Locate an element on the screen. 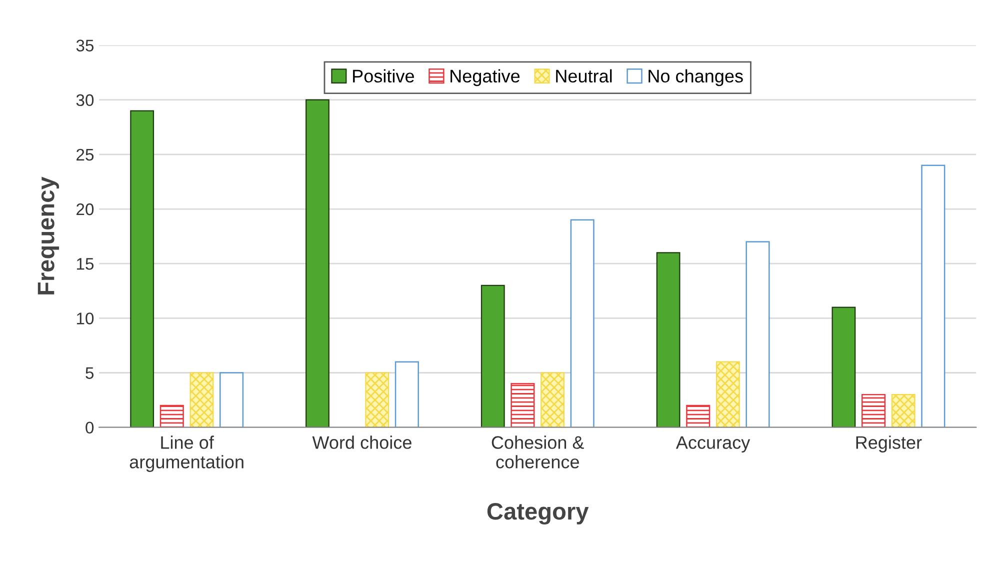 The image size is (991, 566). legend-label: Neutral is located at coordinates (584, 76).